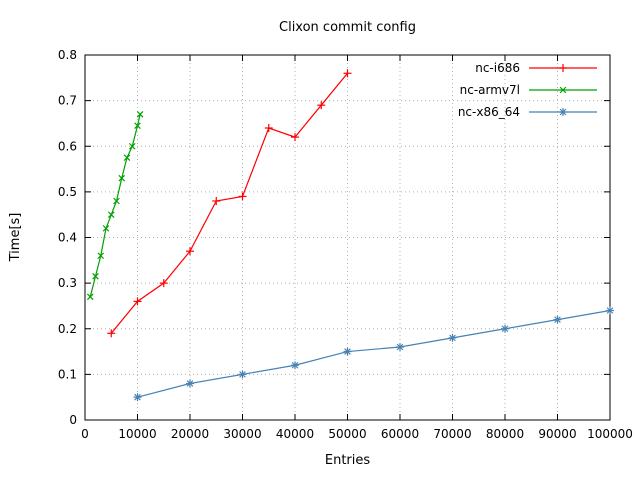 The width and height of the screenshot is (640, 480). What do you see at coordinates (452, 434) in the screenshot?
I see `x-tick-label: 70000` at bounding box center [452, 434].